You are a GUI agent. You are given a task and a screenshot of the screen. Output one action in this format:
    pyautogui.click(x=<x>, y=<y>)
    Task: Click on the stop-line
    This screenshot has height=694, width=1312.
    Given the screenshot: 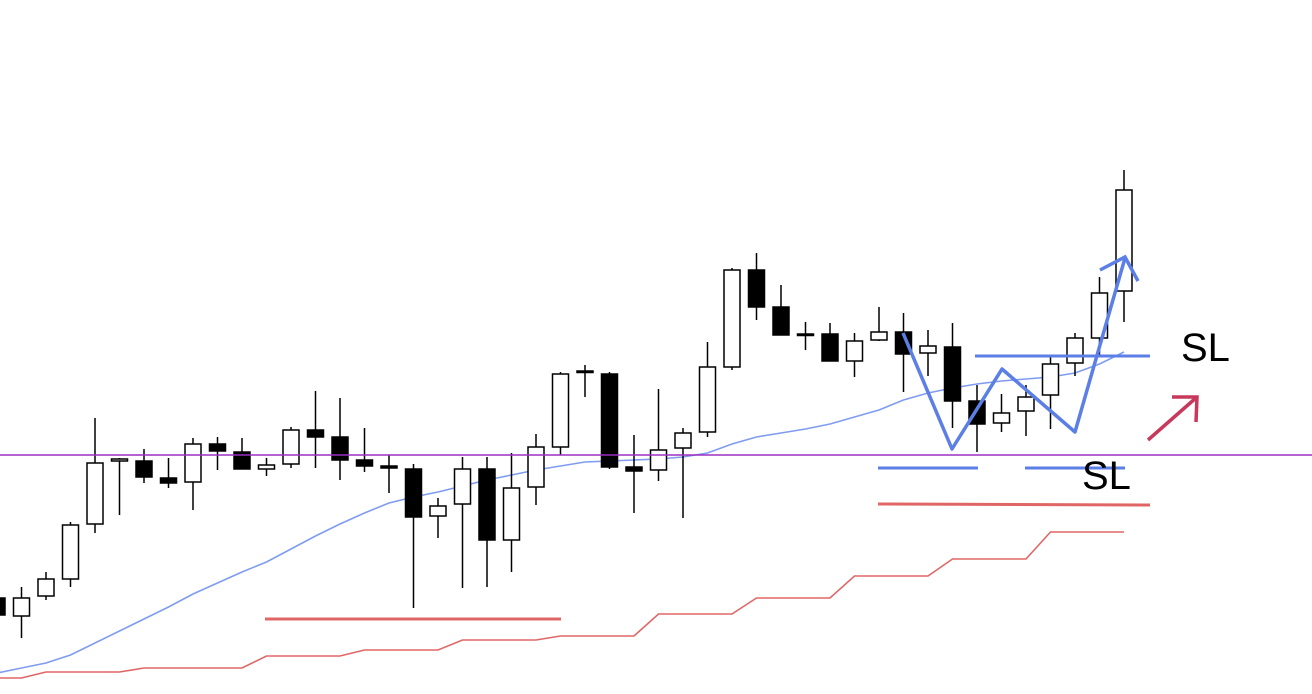 What is the action you would take?
    pyautogui.click(x=1014, y=504)
    